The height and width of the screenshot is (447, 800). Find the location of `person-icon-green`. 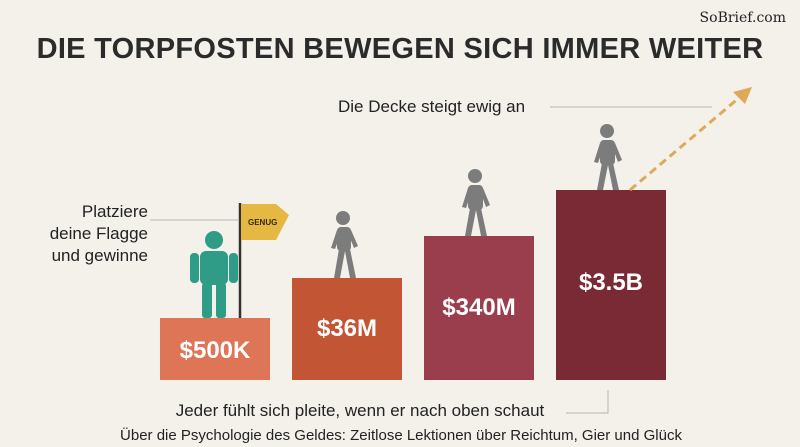

person-icon-green is located at coordinates (214, 274).